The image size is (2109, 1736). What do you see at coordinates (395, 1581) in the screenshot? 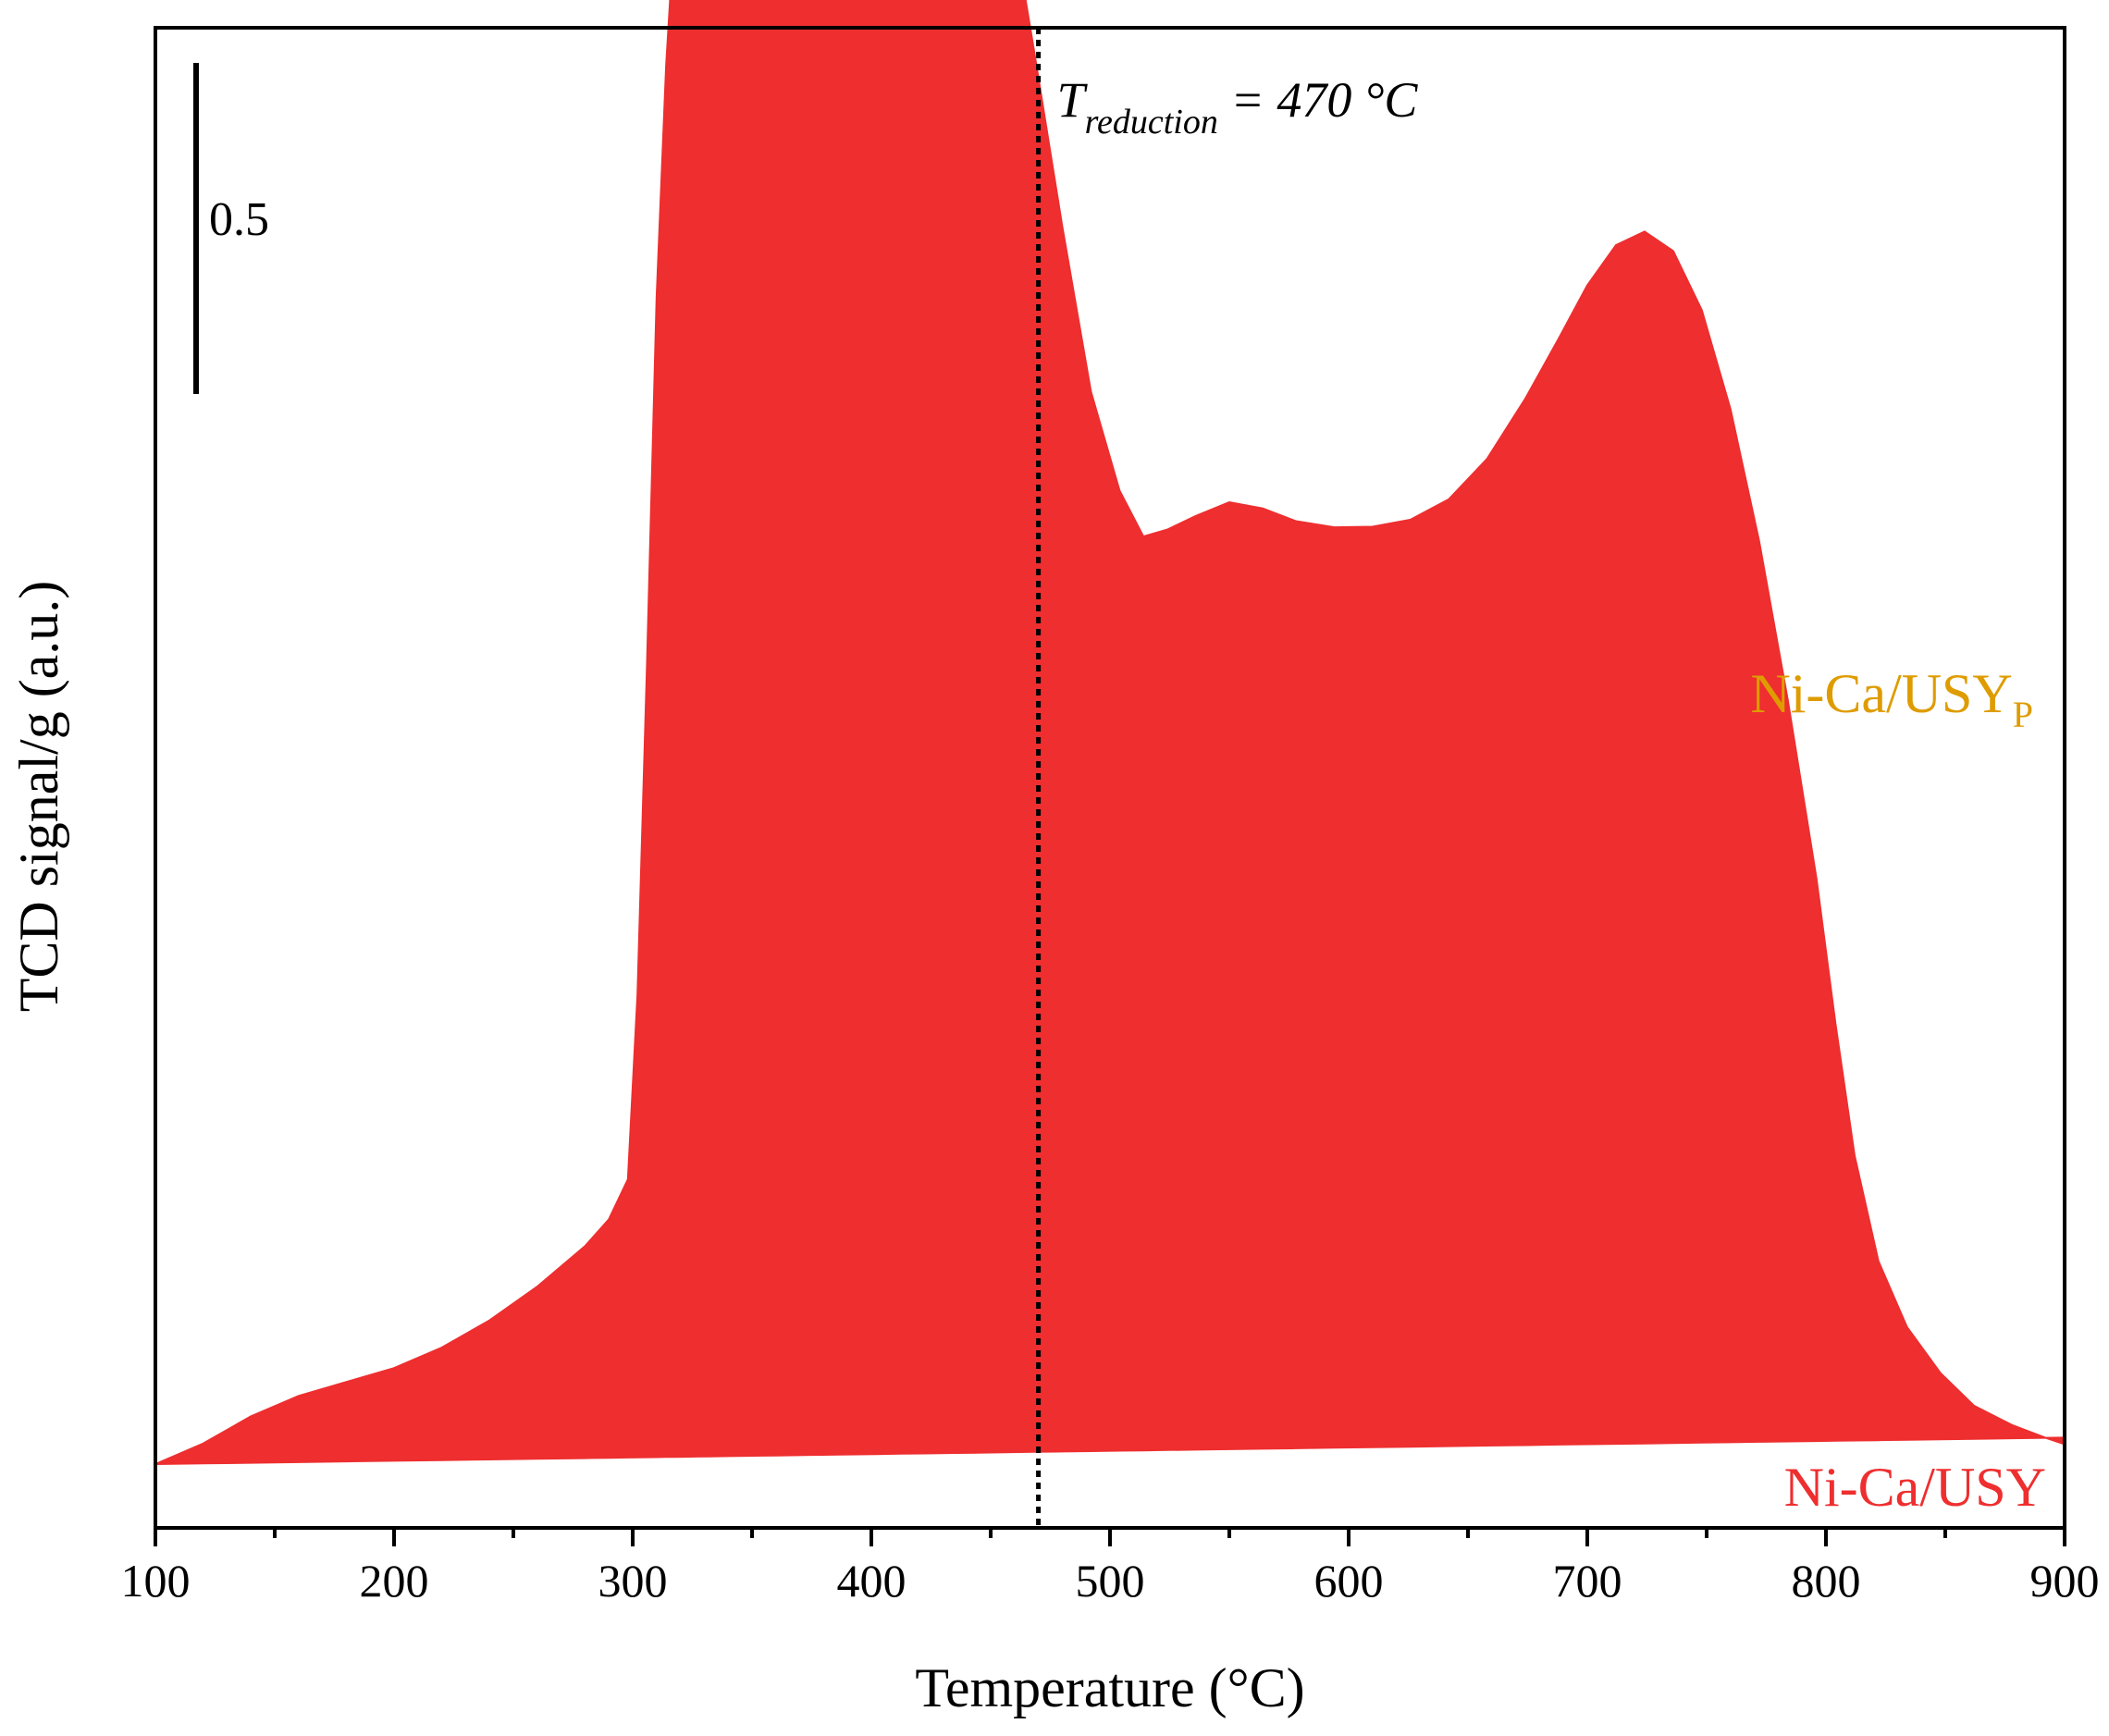
I see `x-tick-label-200: 200` at bounding box center [395, 1581].